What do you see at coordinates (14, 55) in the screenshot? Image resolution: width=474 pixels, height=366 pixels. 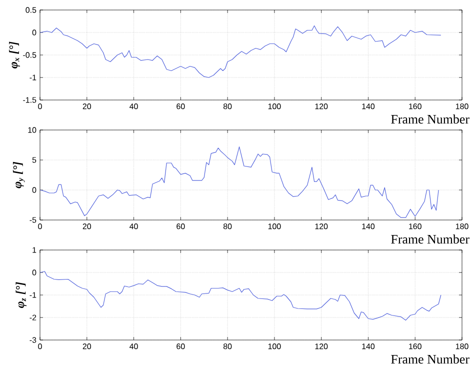 I see `y-axis-title: φ$_{x}$ [°]` at bounding box center [14, 55].